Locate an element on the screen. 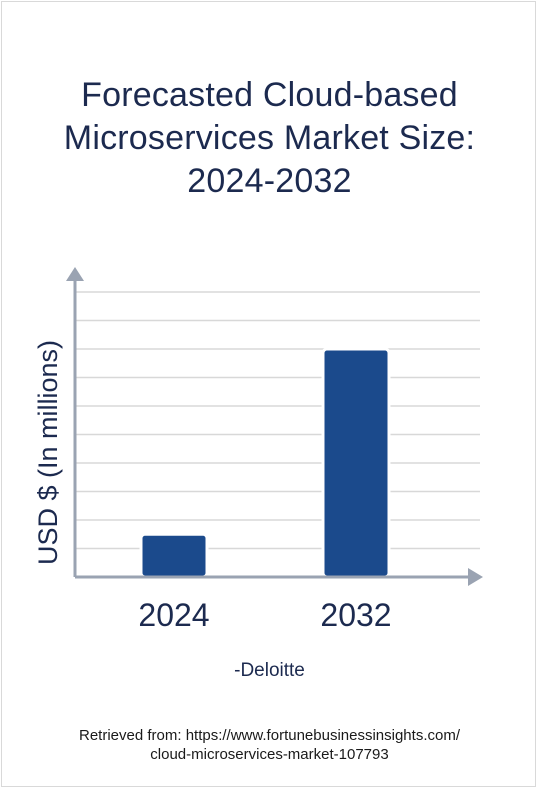 This screenshot has width=539, height=790. chart-title-line-3: 2024-2032 is located at coordinates (269, 181).